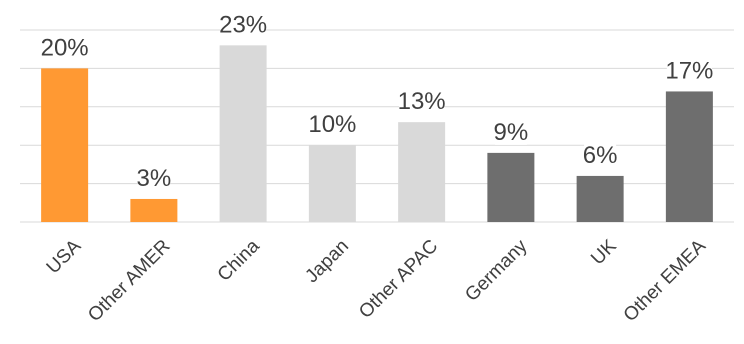  Describe the element at coordinates (600, 198) in the screenshot. I see `bar-uk` at that location.